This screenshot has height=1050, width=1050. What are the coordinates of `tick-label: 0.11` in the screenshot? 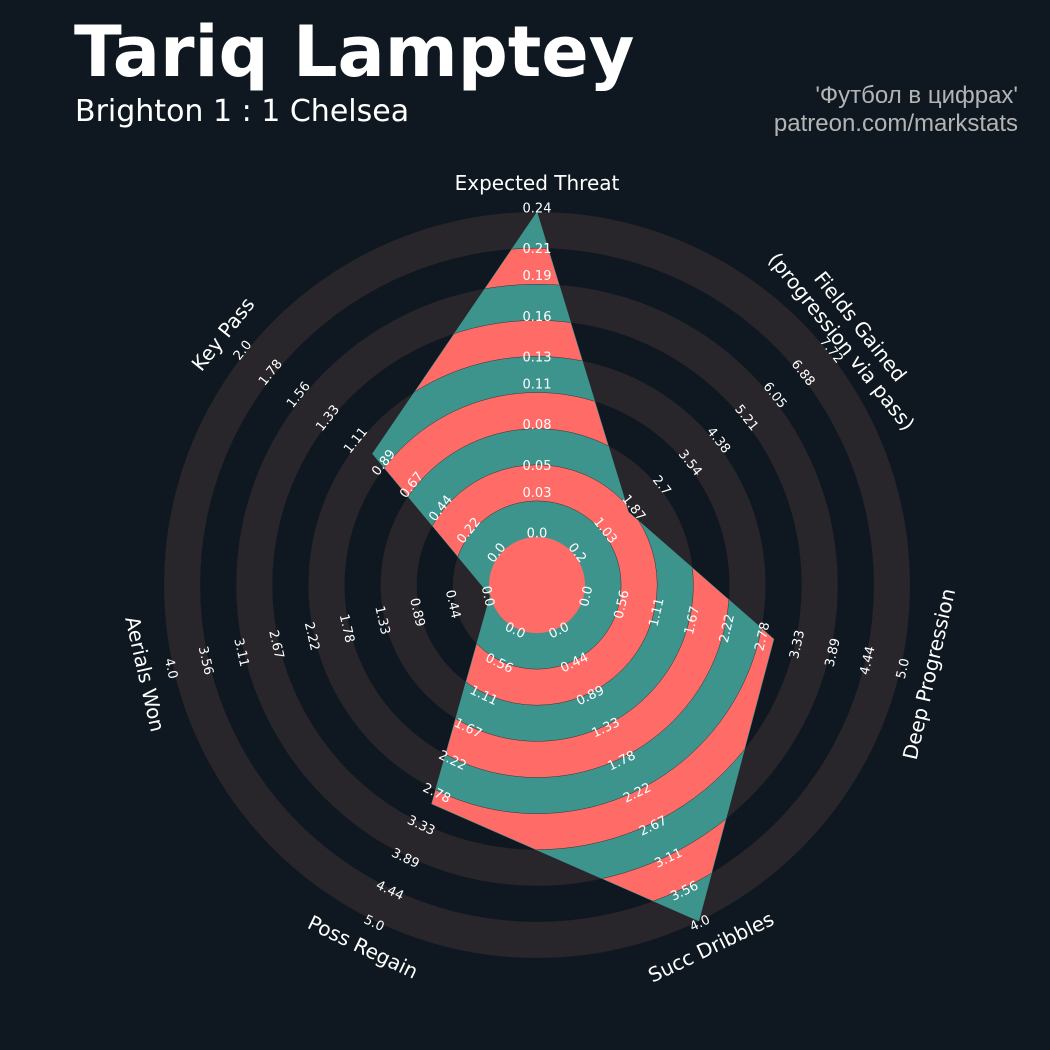 It's located at (537, 385).